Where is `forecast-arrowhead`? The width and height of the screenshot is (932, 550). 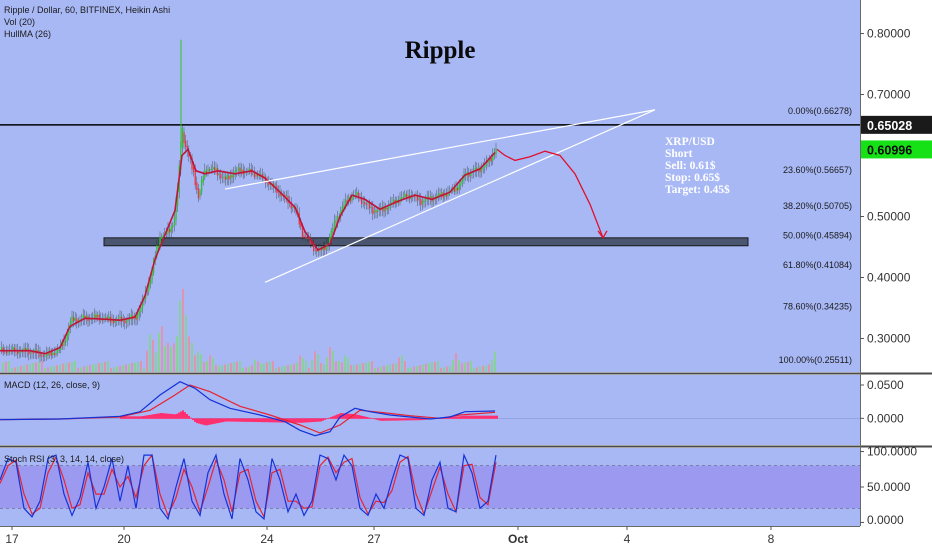 forecast-arrowhead is located at coordinates (602, 235).